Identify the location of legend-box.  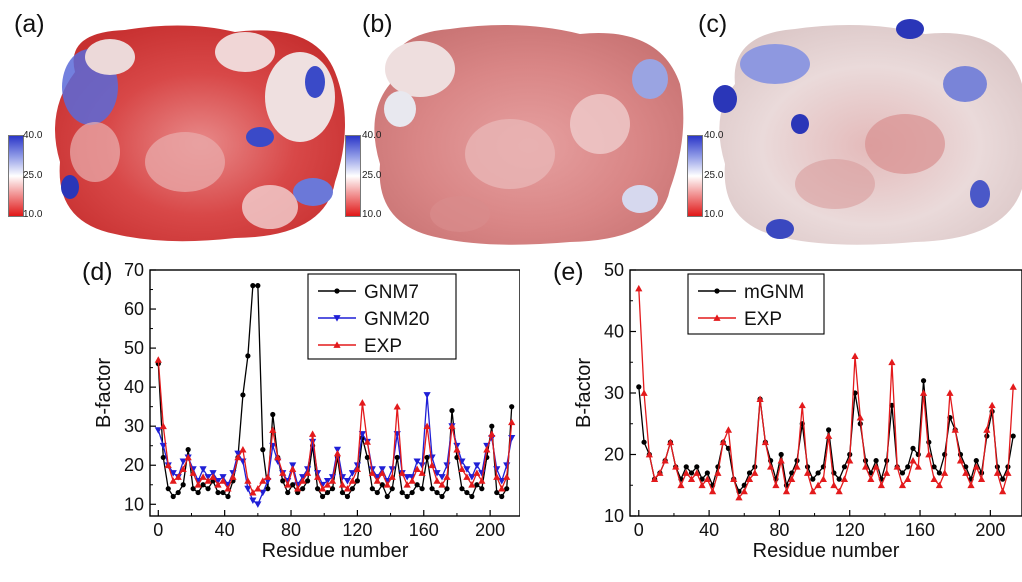
(756, 304).